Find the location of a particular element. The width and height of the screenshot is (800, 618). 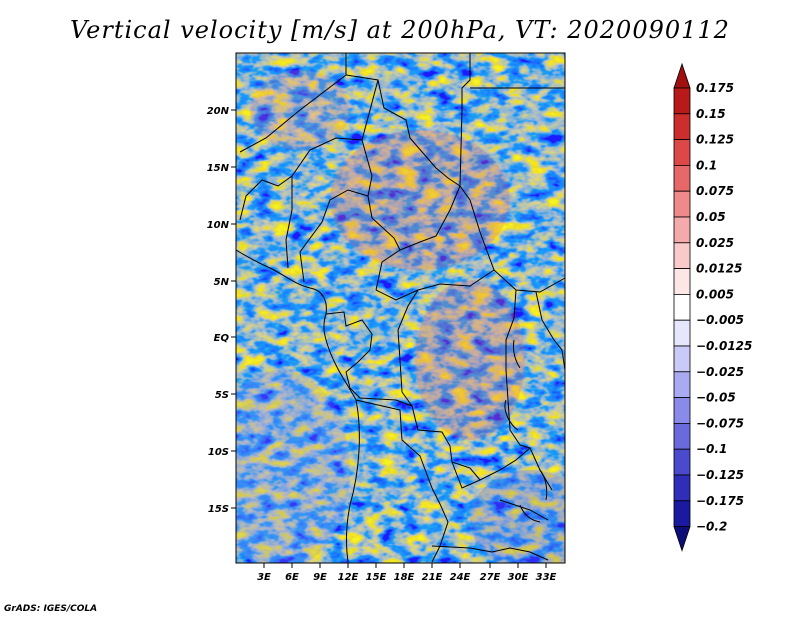

lon-label-24e: 24E is located at coordinates (460, 577).